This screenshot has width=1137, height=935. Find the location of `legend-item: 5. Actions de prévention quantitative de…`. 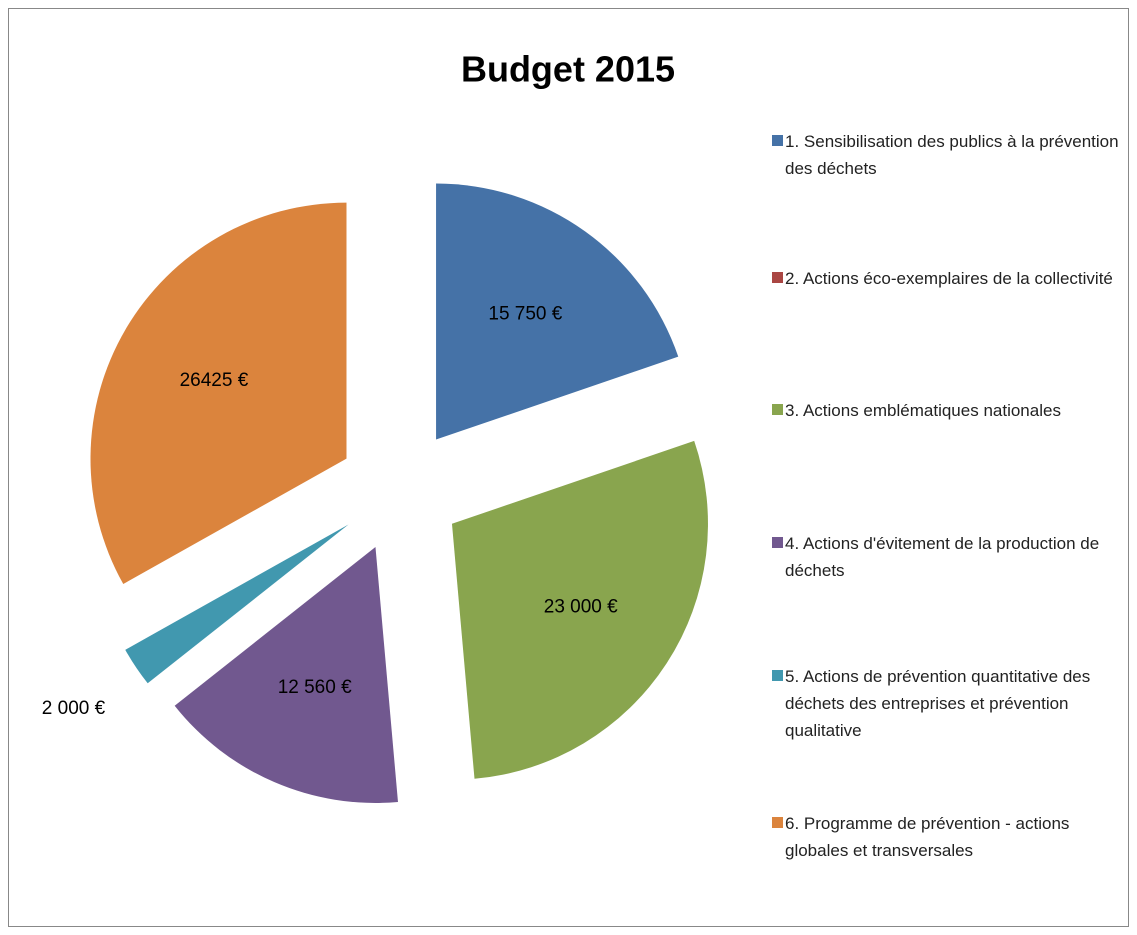

legend-item: 5. Actions de prévention quantitative de… is located at coordinates (947, 703).